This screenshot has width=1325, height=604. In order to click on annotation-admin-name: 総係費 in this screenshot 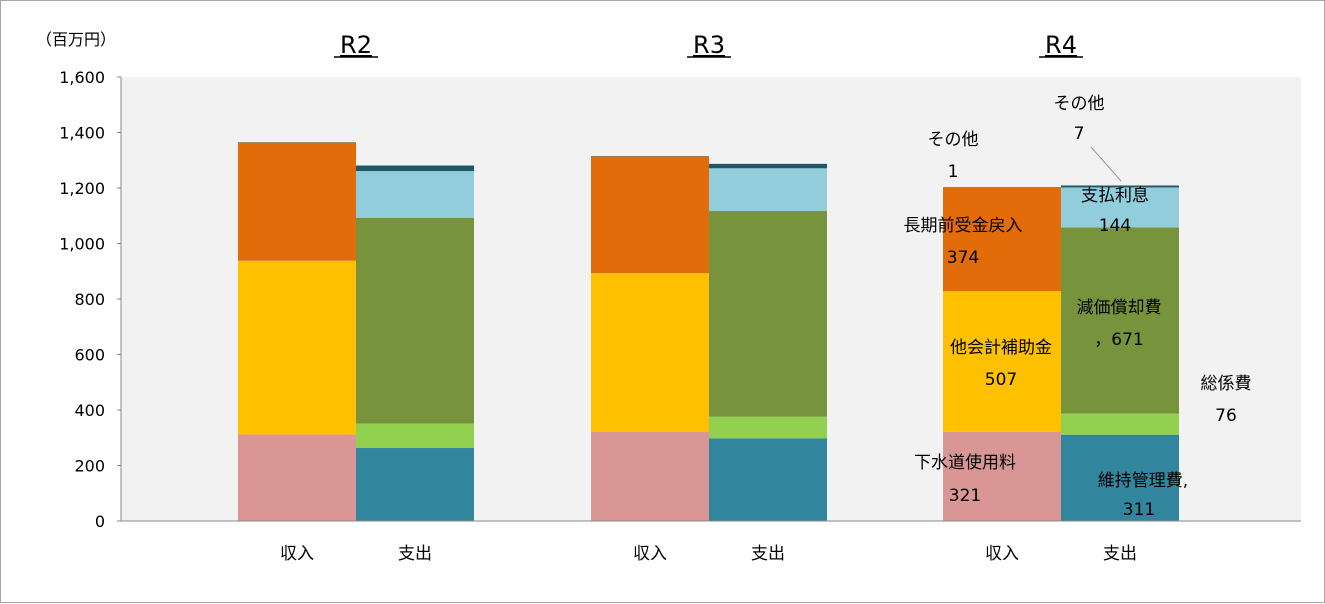, I will do `click(1226, 384)`.